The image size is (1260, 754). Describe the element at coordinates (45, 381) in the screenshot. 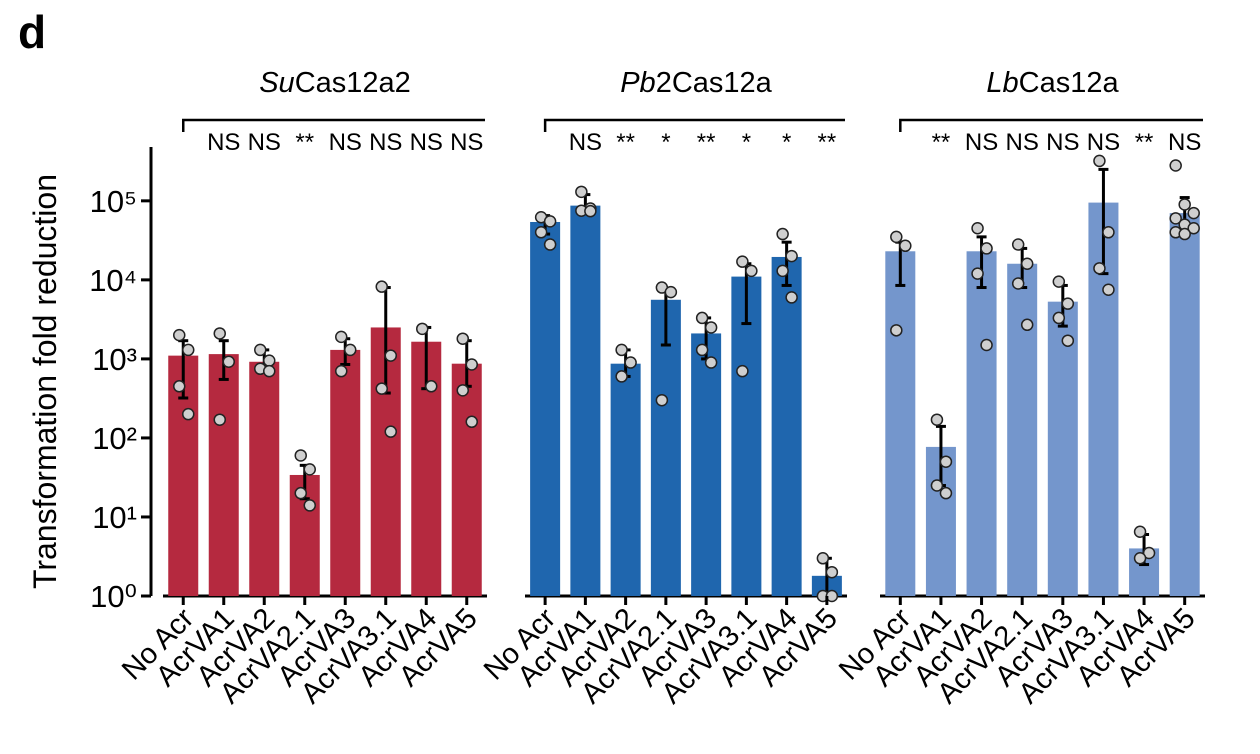

I see `y-axis-label: Transformation fold reduction` at that location.